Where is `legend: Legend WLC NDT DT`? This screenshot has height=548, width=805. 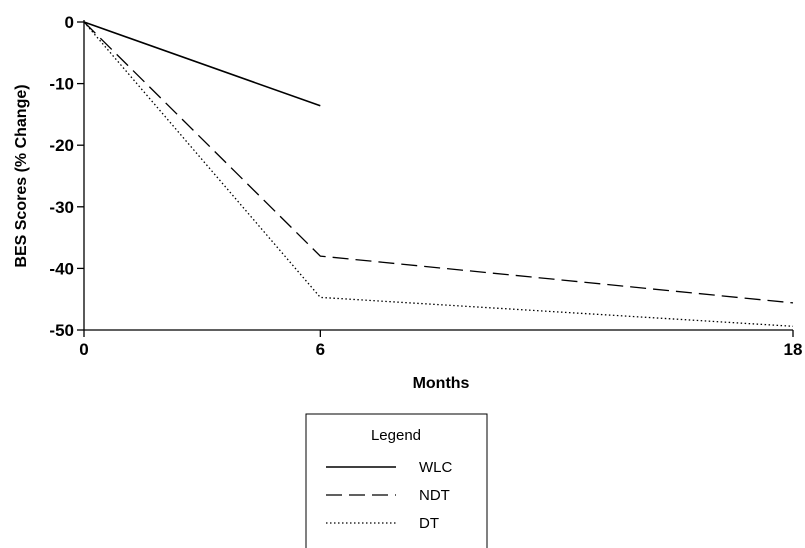 legend: Legend WLC NDT DT is located at coordinates (396, 480).